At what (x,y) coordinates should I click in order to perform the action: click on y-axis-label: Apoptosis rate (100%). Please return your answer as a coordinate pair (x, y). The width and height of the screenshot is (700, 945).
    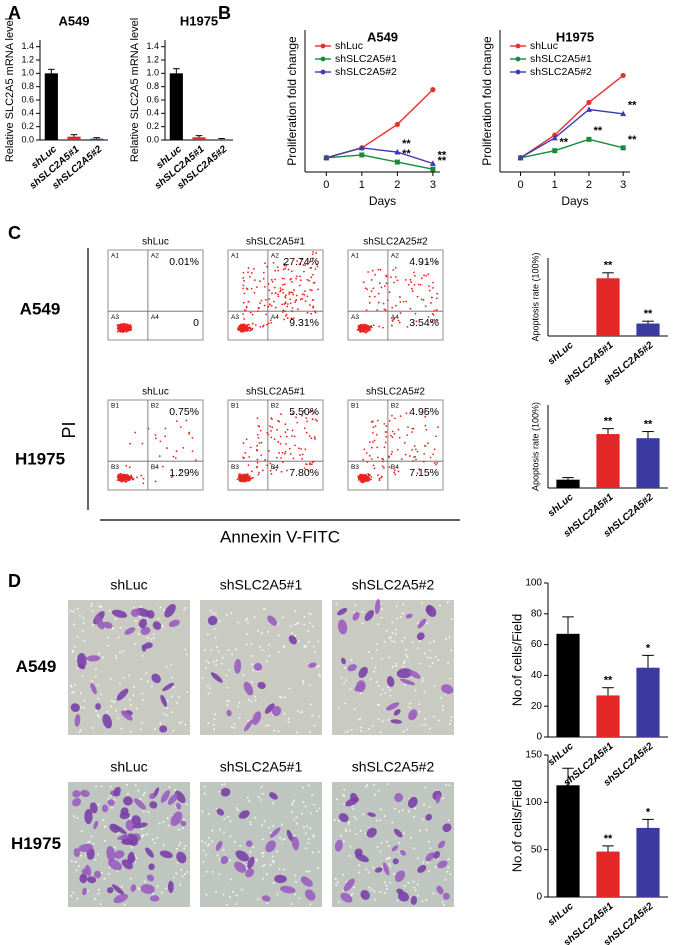
    Looking at the image, I should click on (535, 446).